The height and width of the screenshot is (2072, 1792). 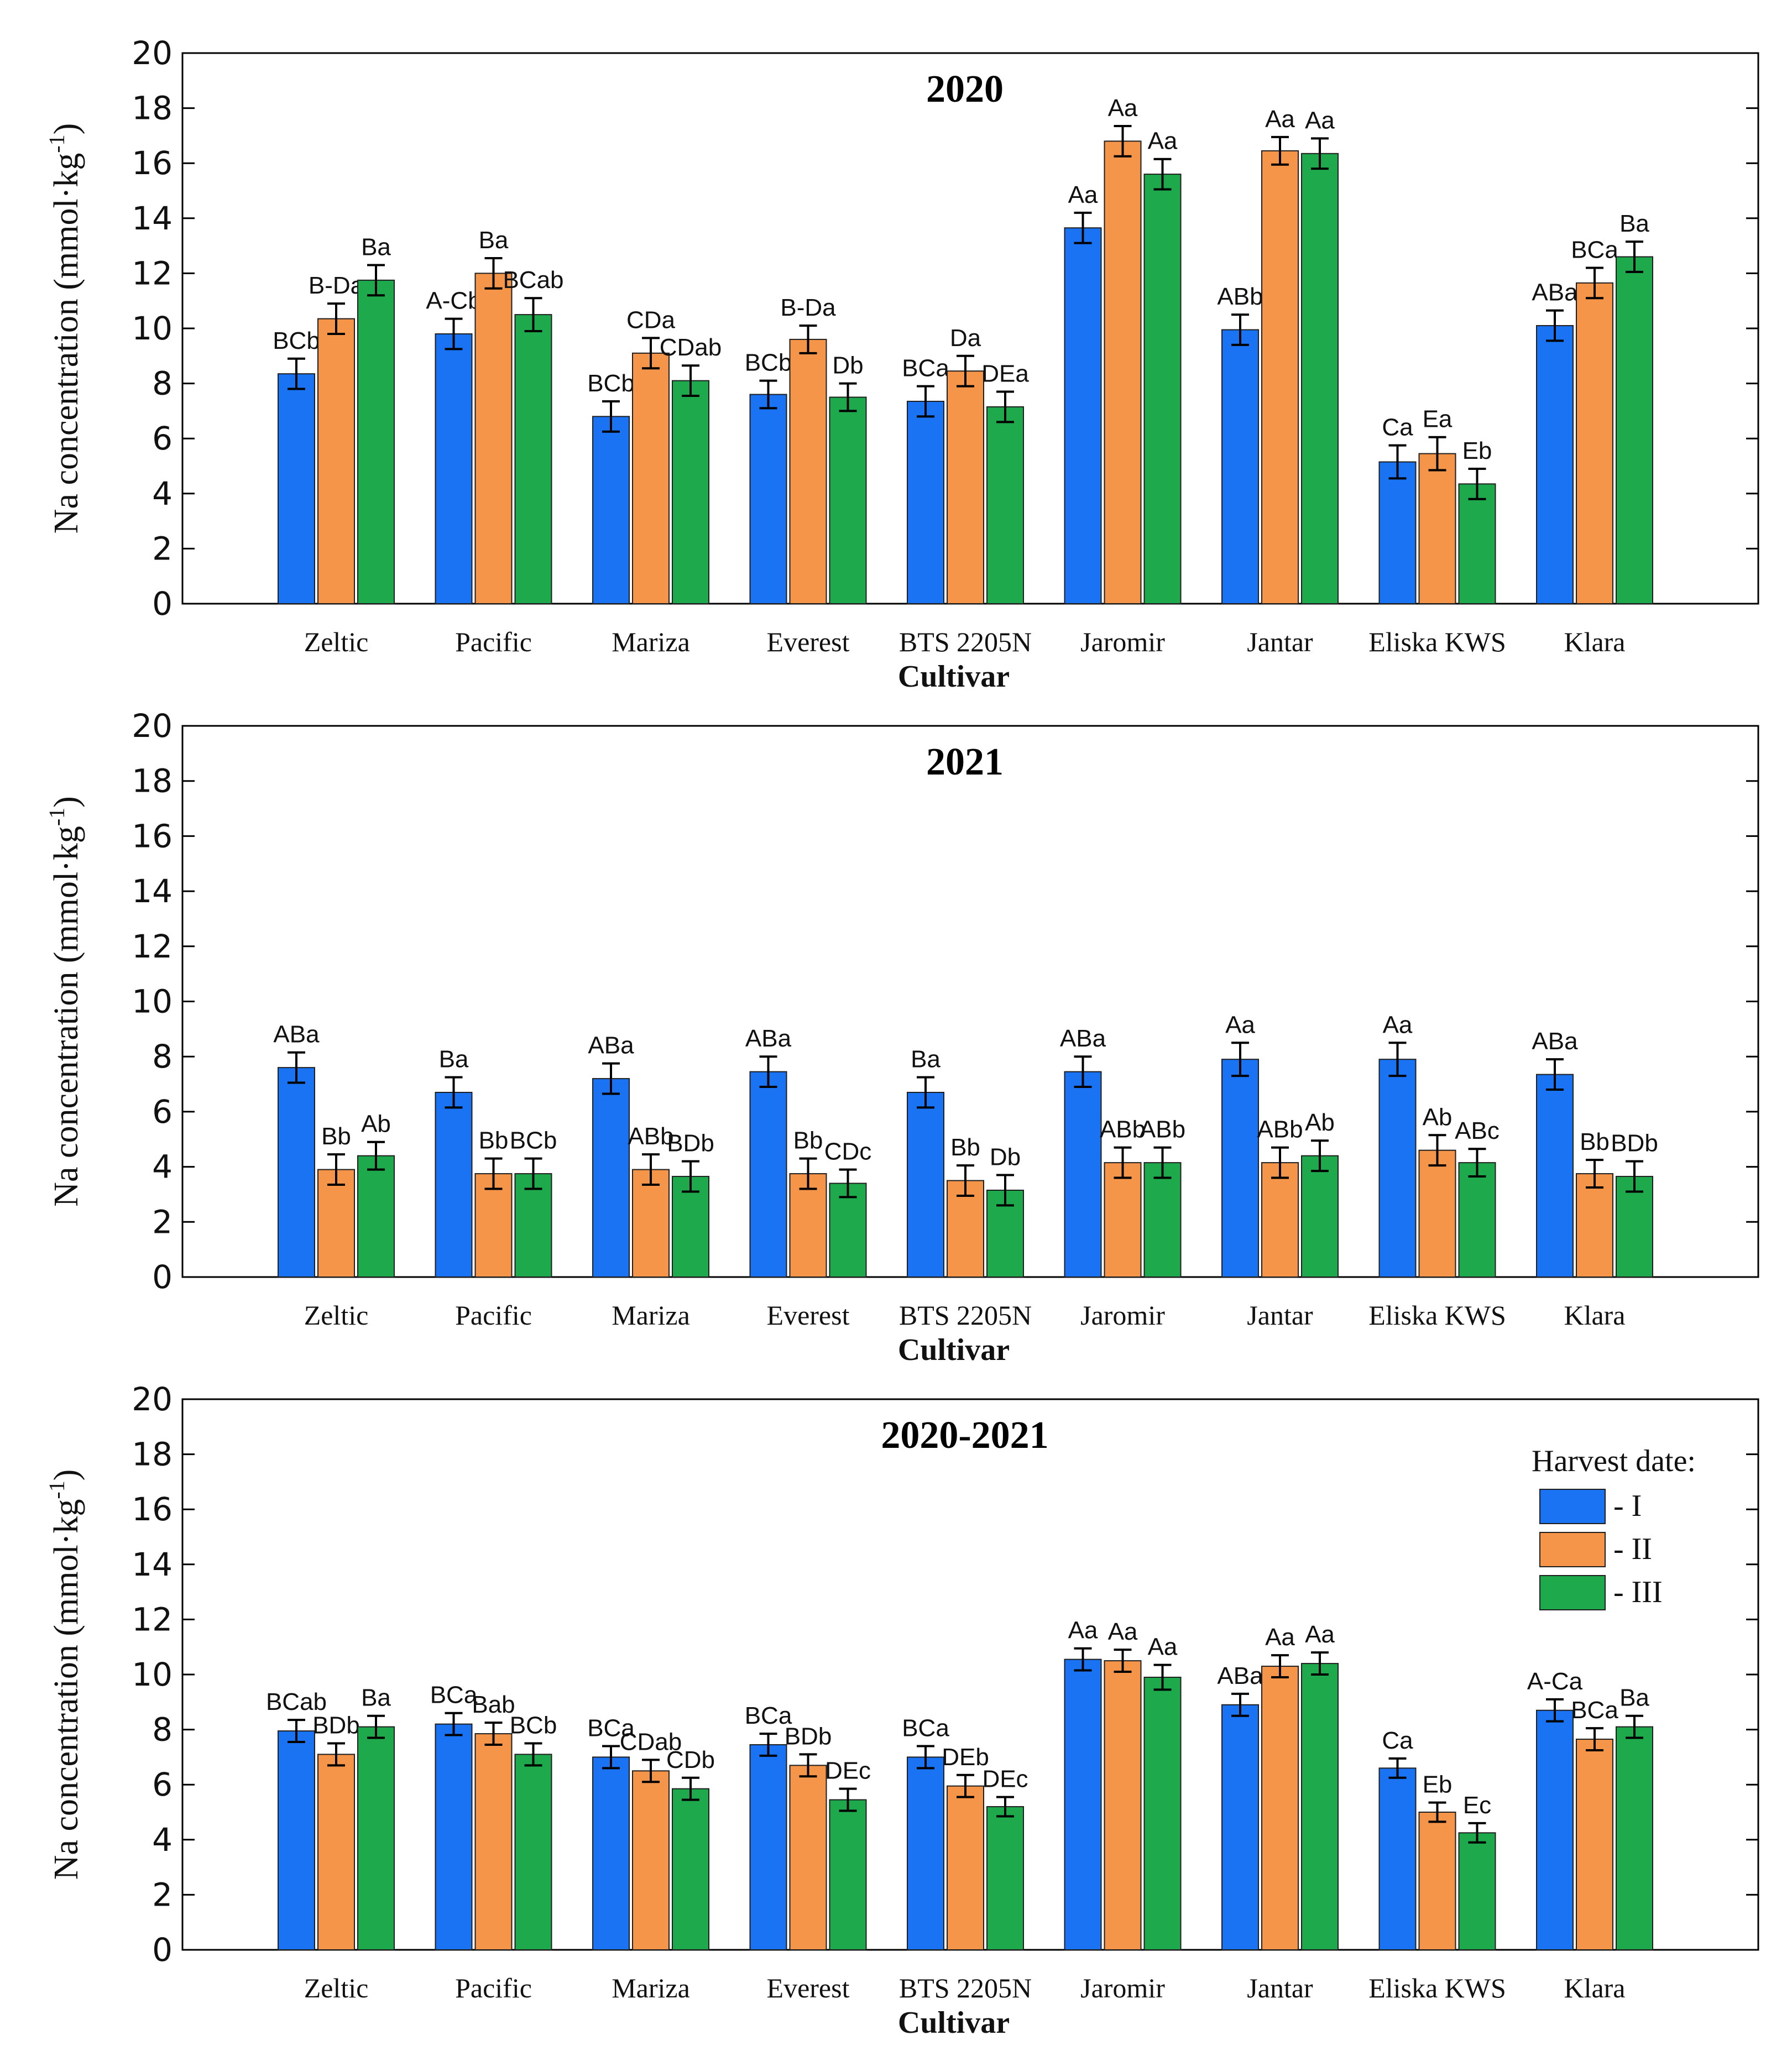 What do you see at coordinates (1280, 1987) in the screenshot?
I see `category-label: Jantar` at bounding box center [1280, 1987].